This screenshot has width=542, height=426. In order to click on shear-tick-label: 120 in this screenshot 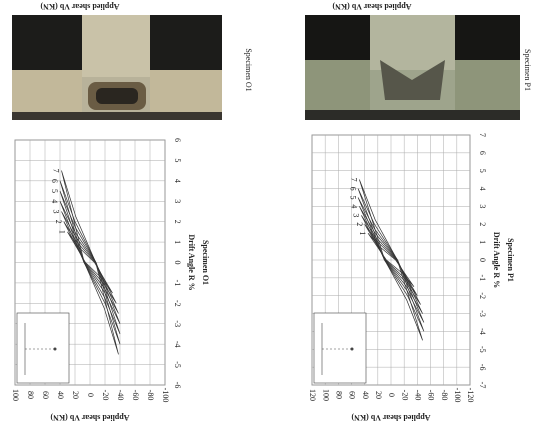, I will do `click(312, 395)`.